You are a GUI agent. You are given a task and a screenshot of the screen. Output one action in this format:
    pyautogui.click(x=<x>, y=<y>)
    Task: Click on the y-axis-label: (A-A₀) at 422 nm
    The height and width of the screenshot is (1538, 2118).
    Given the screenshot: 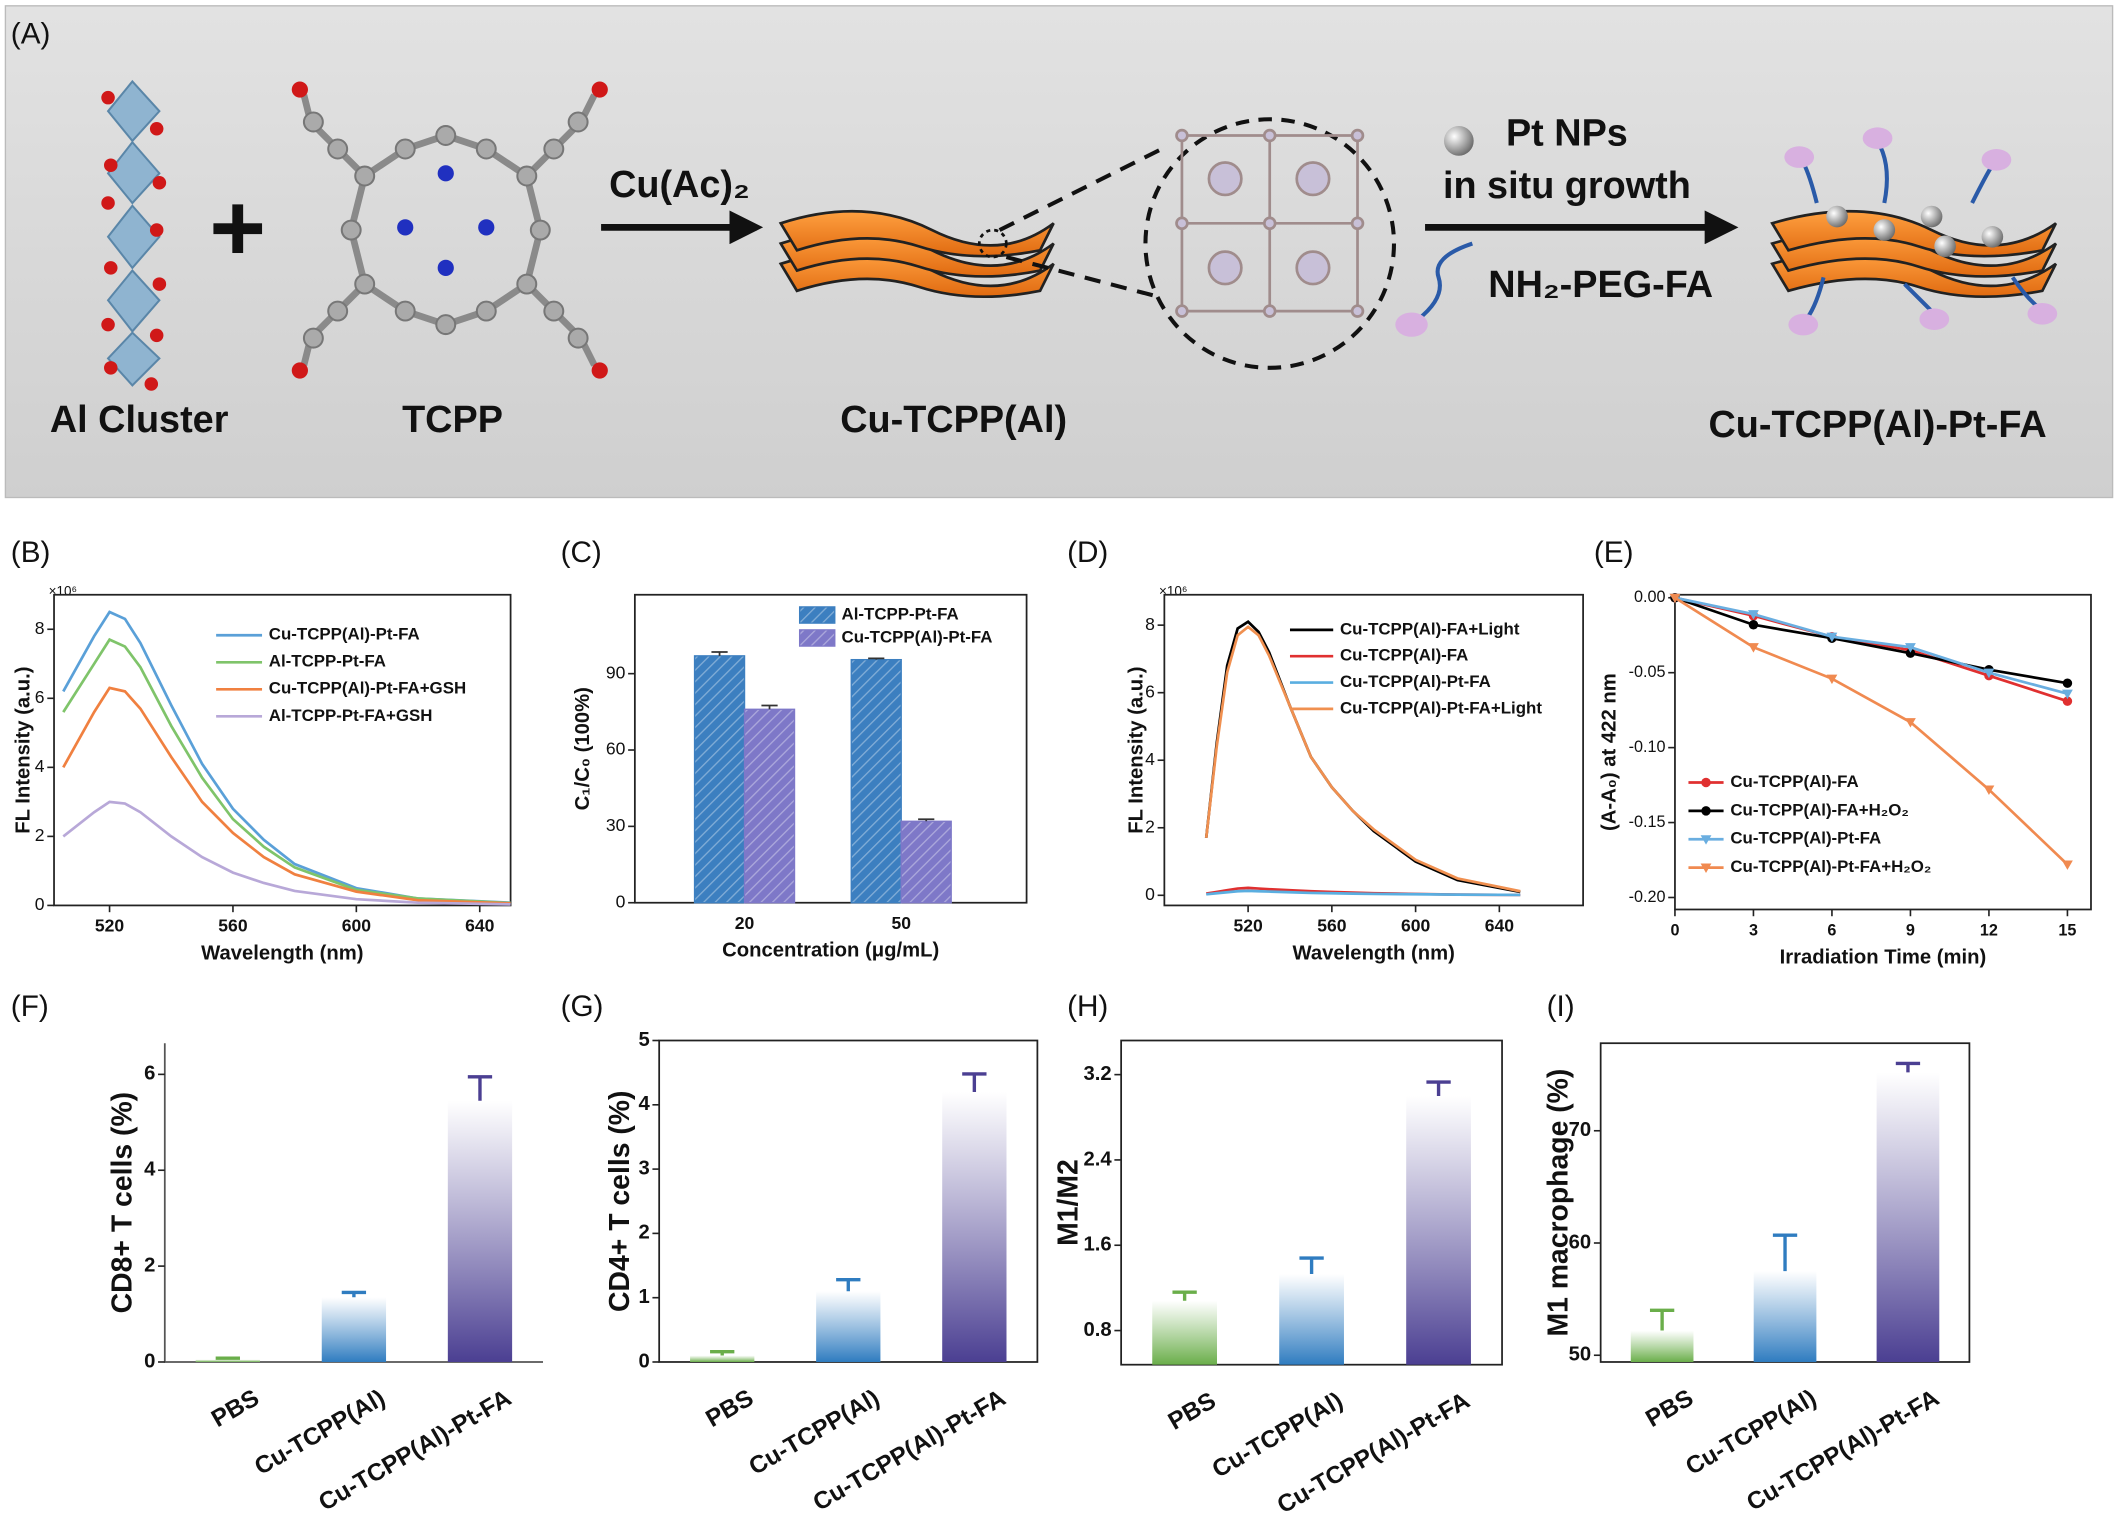 What is the action you would take?
    pyautogui.click(x=1609, y=752)
    